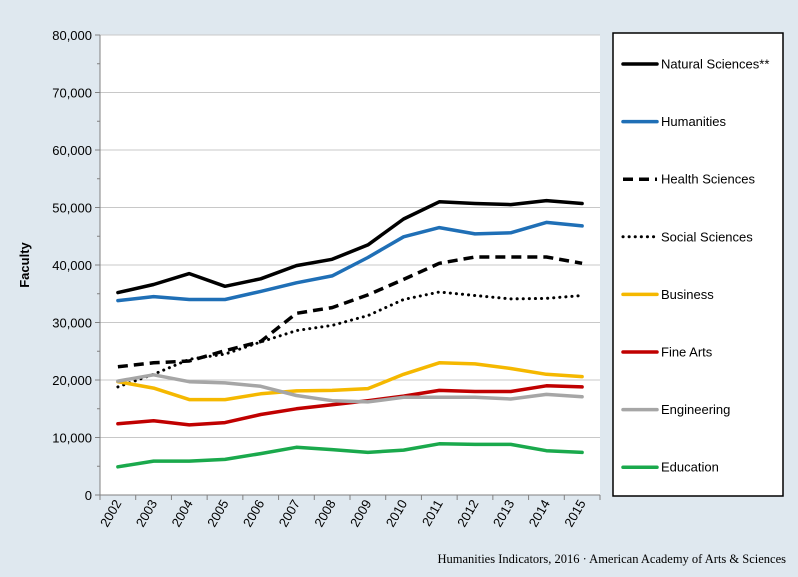 The width and height of the screenshot is (798, 577). I want to click on legend-label-fine-arts: Fine Arts, so click(687, 352).